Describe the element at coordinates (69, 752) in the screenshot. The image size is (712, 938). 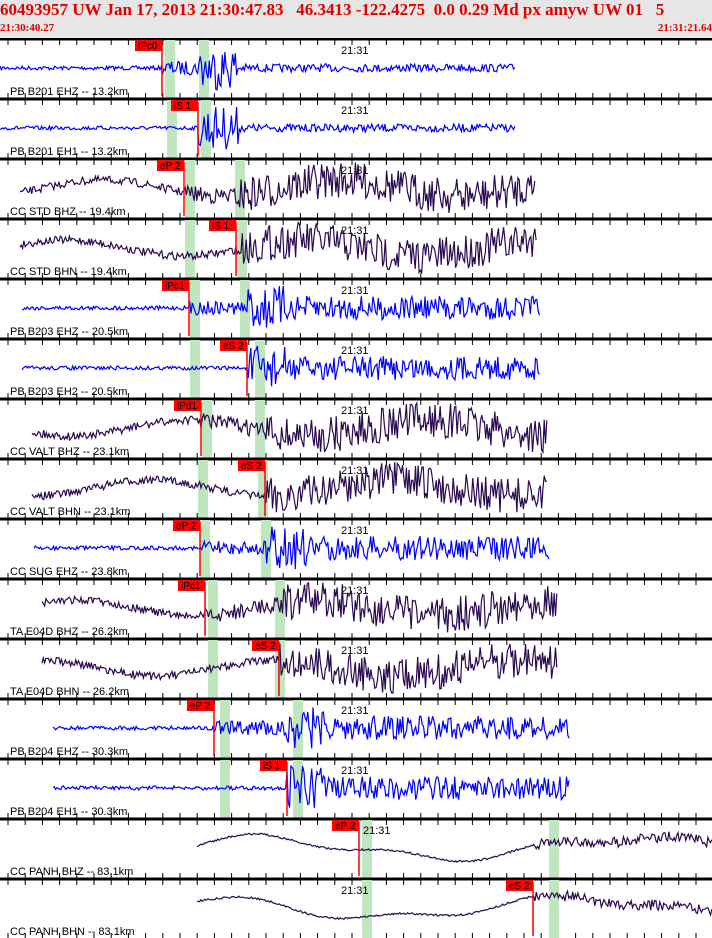
I see `station-label: PB B204 EHZ -- 30.3km` at that location.